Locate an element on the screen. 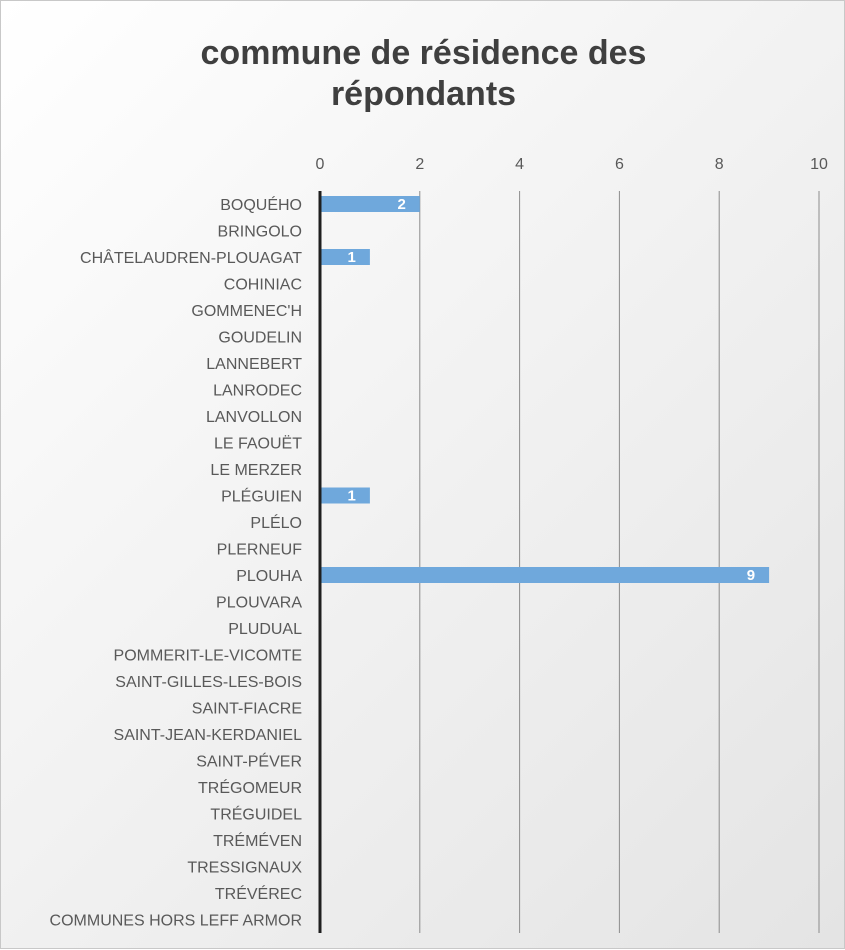 Image resolution: width=845 pixels, height=950 pixels. category-label: TRÉVÉREC is located at coordinates (258, 893).